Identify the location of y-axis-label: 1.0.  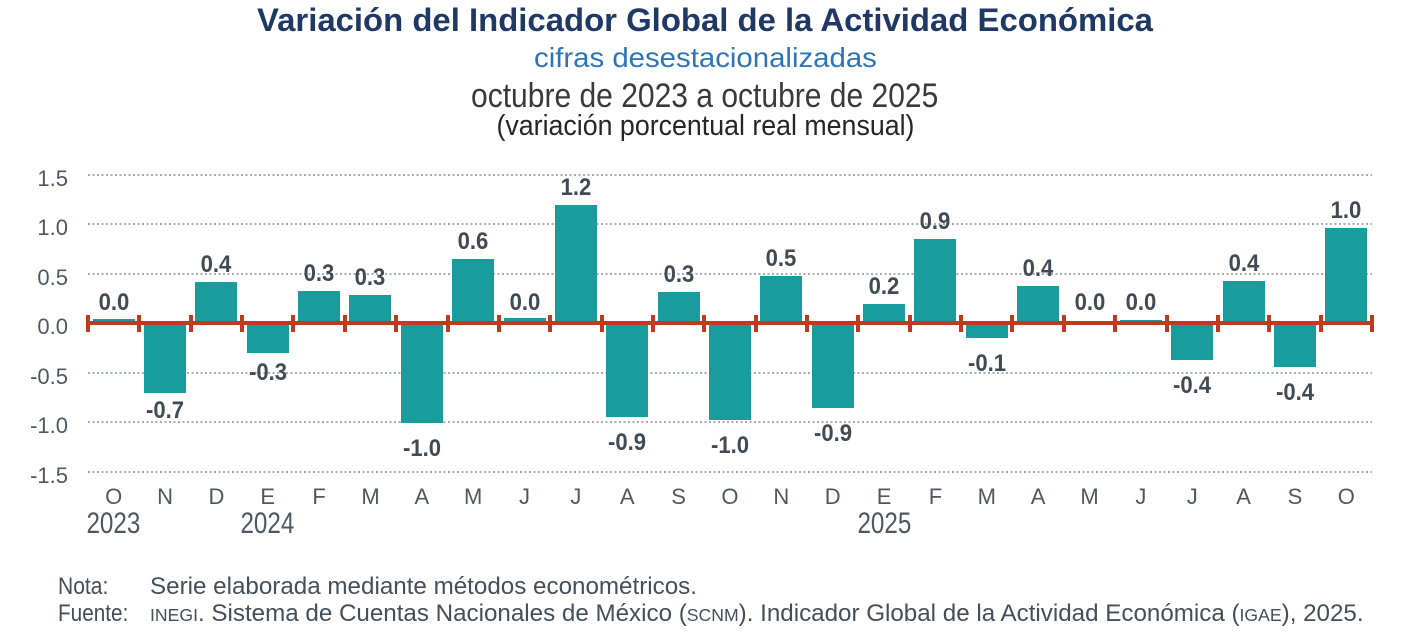
(52, 228).